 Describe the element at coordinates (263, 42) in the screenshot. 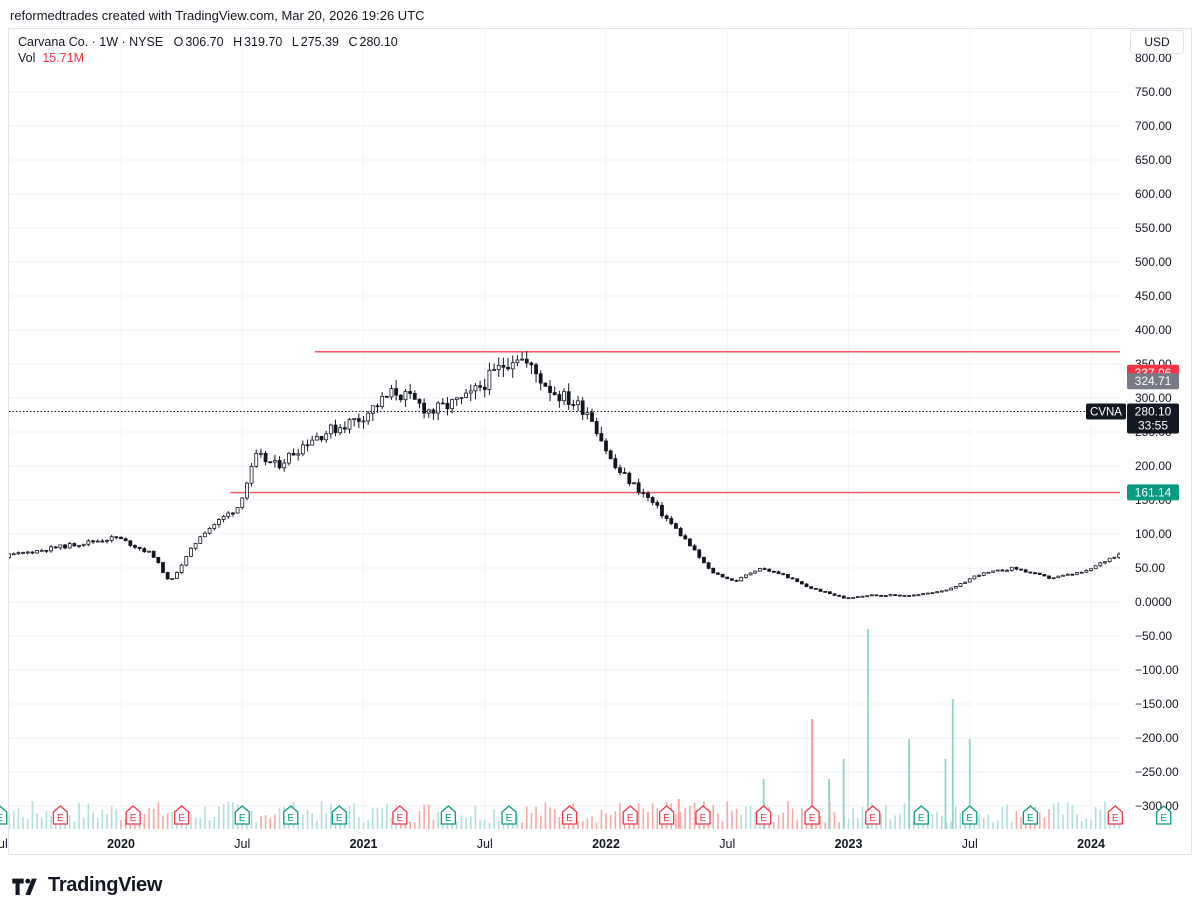

I see `legend-high: 319.70` at that location.